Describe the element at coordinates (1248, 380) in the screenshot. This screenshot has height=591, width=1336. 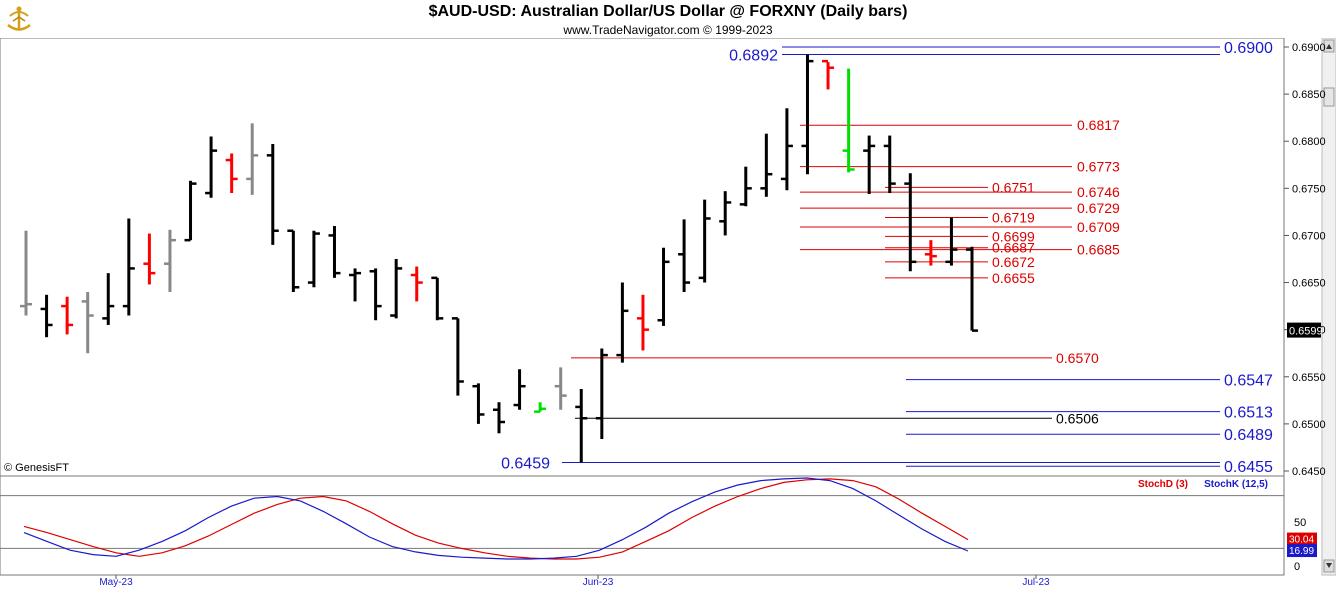
I see `level-label: 0.6547` at that location.